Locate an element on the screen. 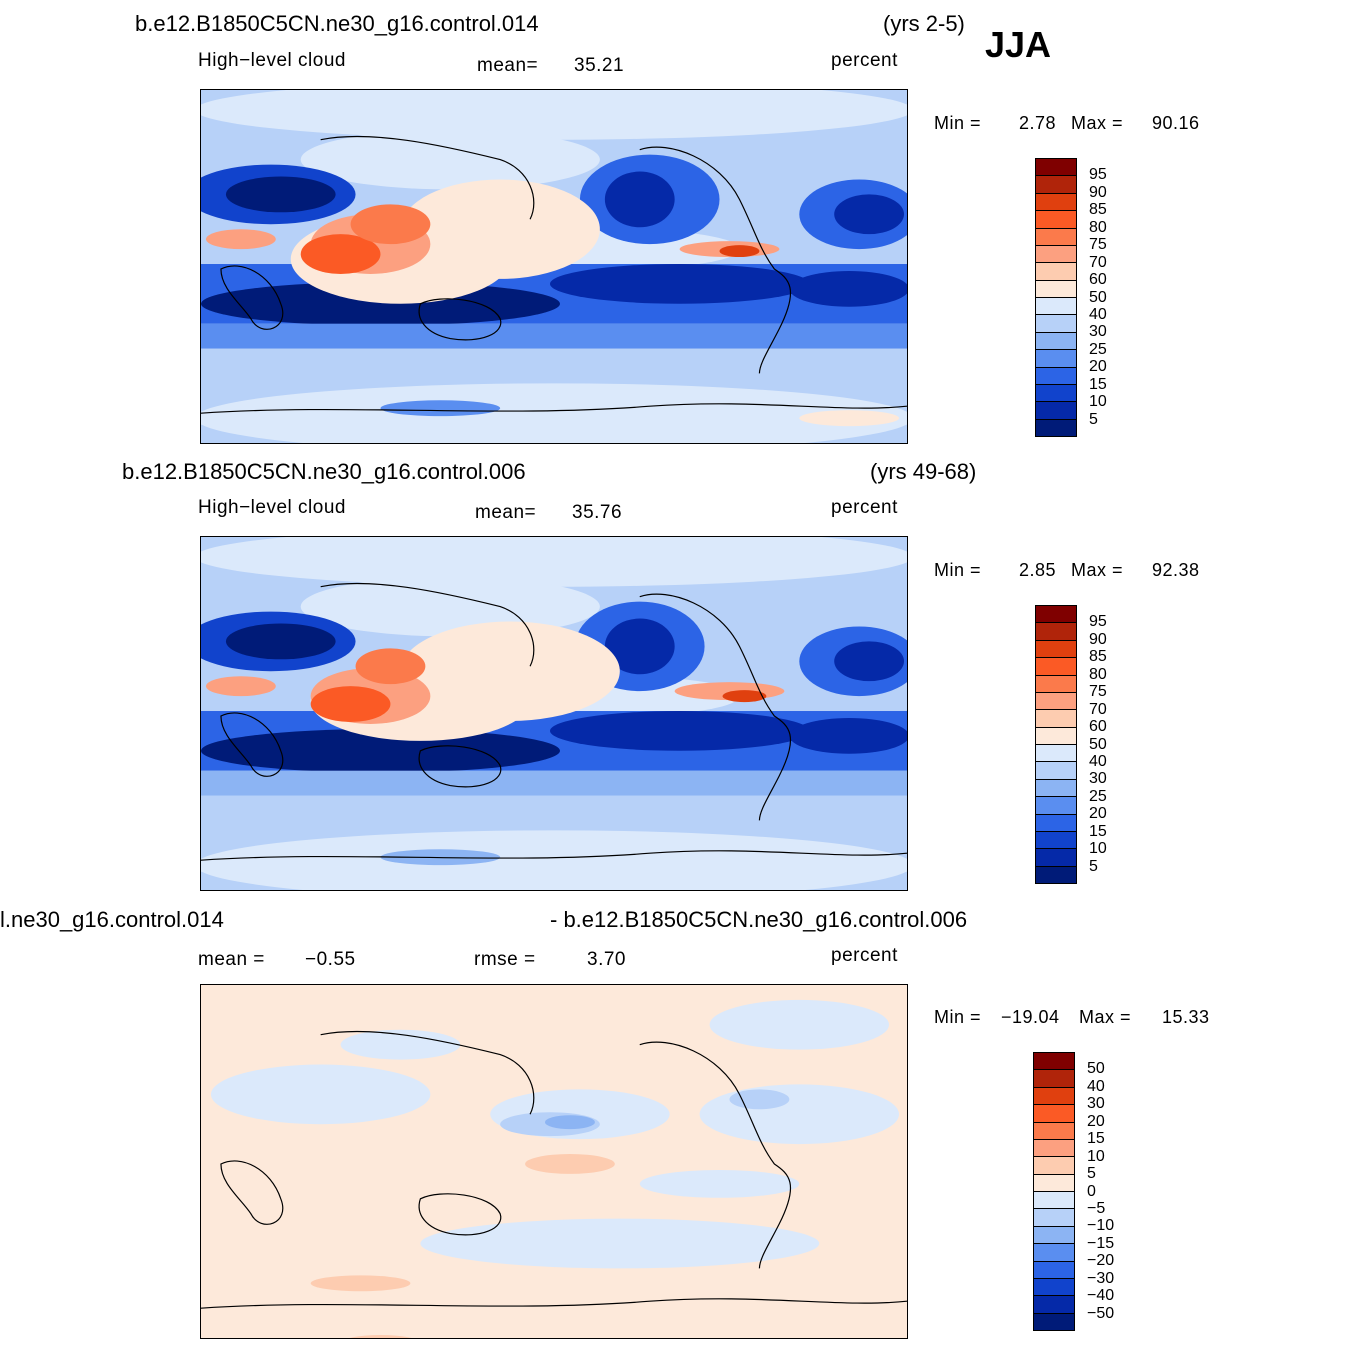 The width and height of the screenshot is (1349, 1353). colorbar-tick-label: 70 is located at coordinates (1098, 709).